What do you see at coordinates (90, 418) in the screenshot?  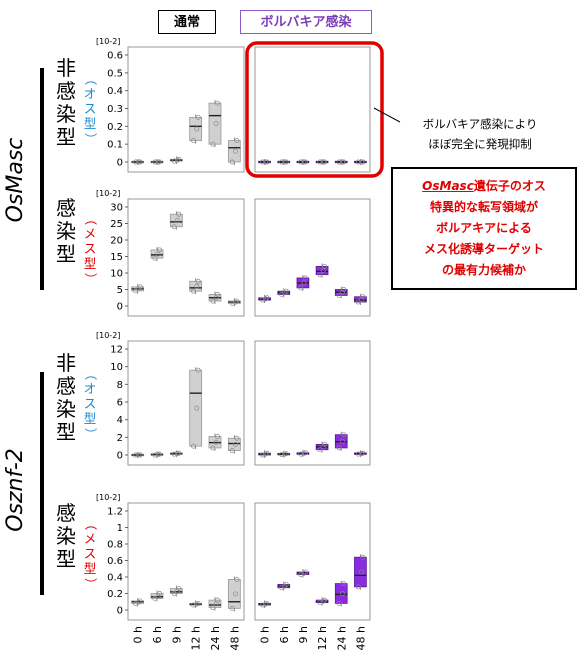 I see `row-sublabel-char: 型` at bounding box center [90, 418].